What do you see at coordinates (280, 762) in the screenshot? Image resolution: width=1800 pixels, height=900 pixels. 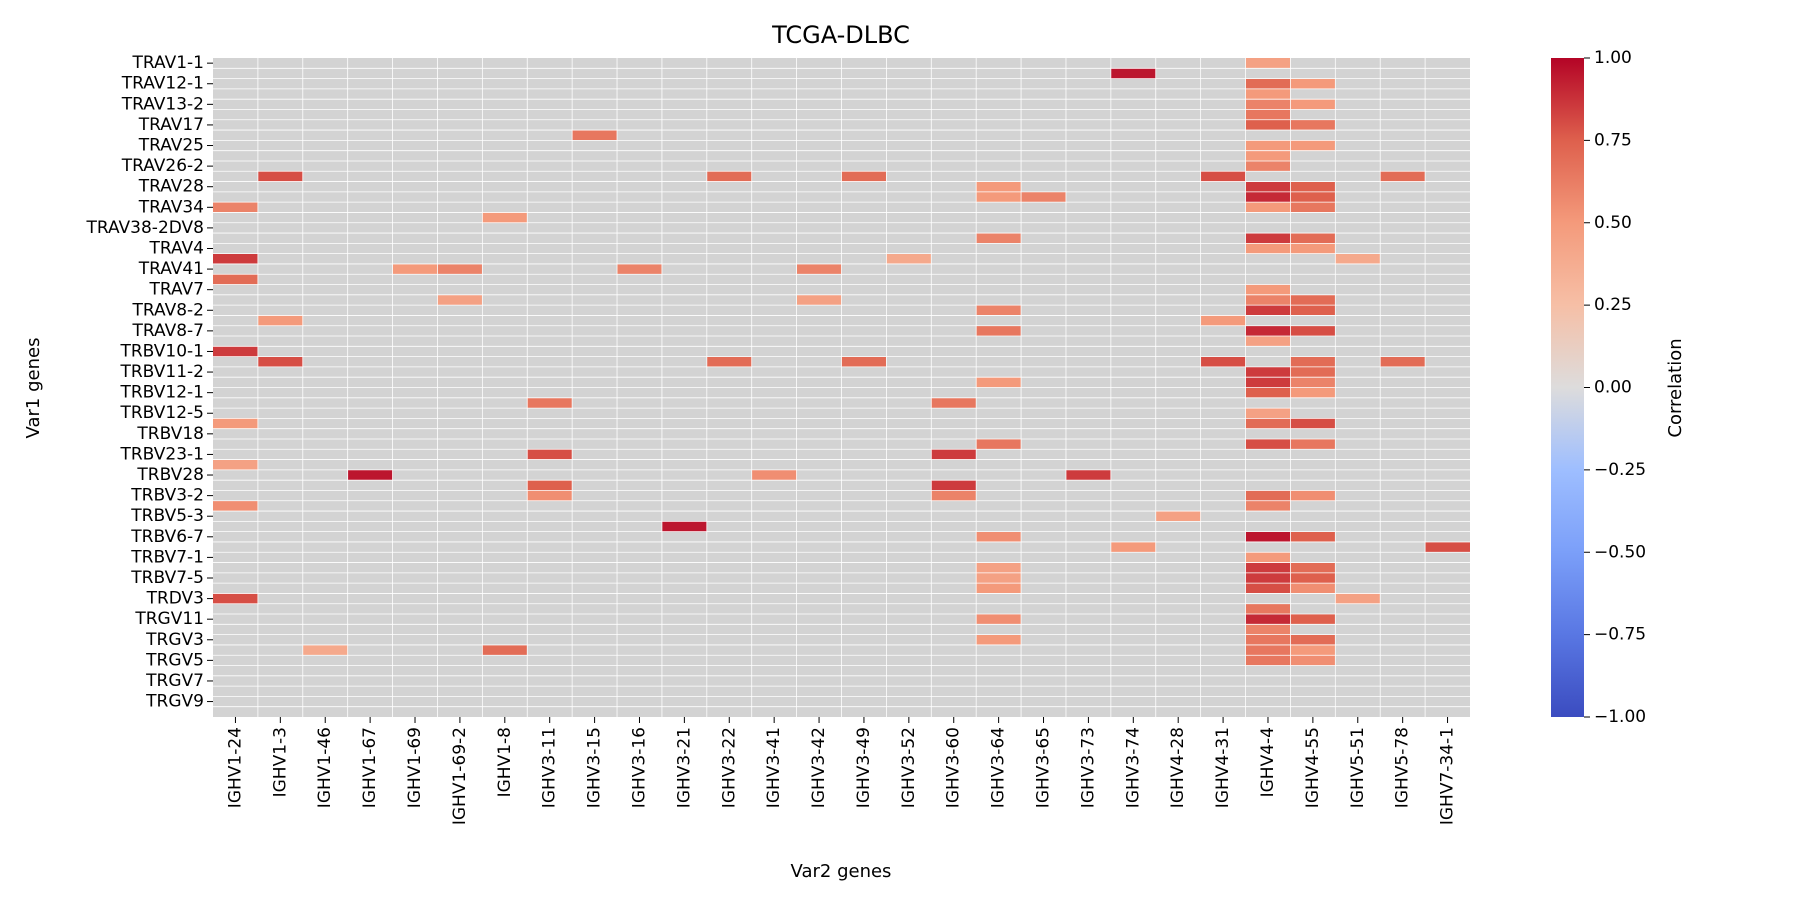 I see `x-tick-label: IGHV1-3` at bounding box center [280, 762].